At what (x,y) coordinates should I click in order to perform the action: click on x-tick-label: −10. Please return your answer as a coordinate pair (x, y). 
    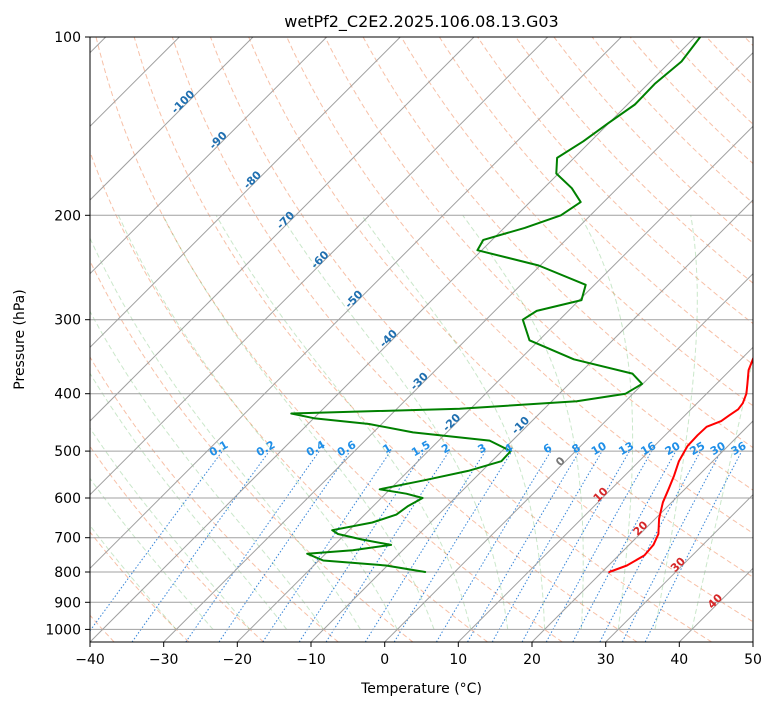
    Looking at the image, I should click on (311, 660).